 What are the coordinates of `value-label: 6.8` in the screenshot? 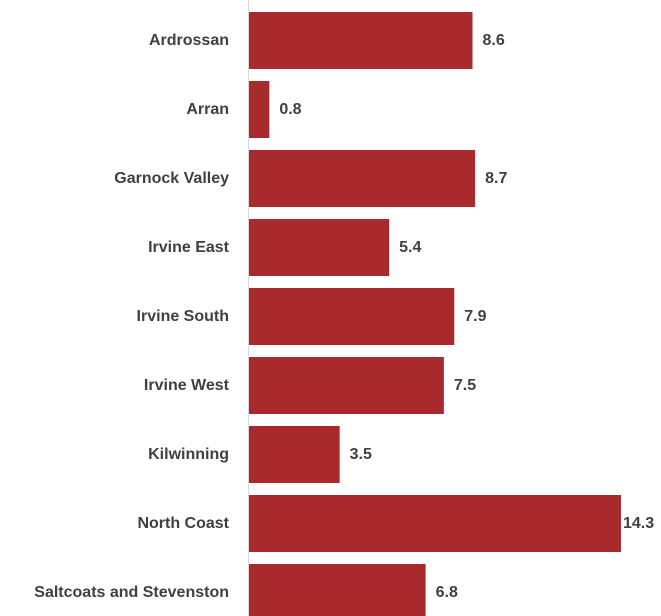 It's located at (447, 592).